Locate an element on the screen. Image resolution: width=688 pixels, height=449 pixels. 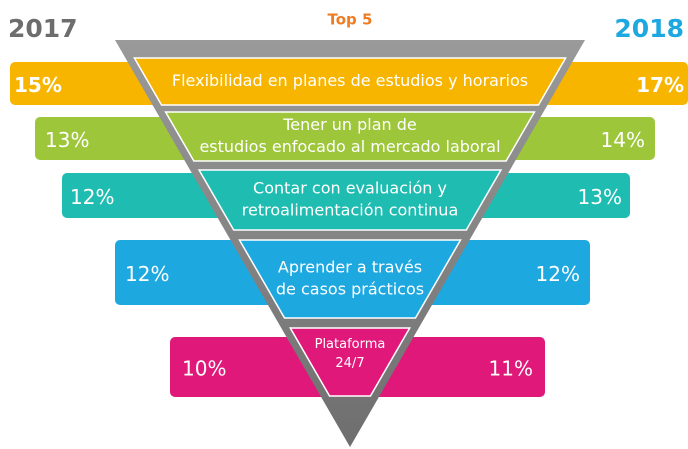
item-label: Contar con evaluación y is located at coordinates (350, 188).